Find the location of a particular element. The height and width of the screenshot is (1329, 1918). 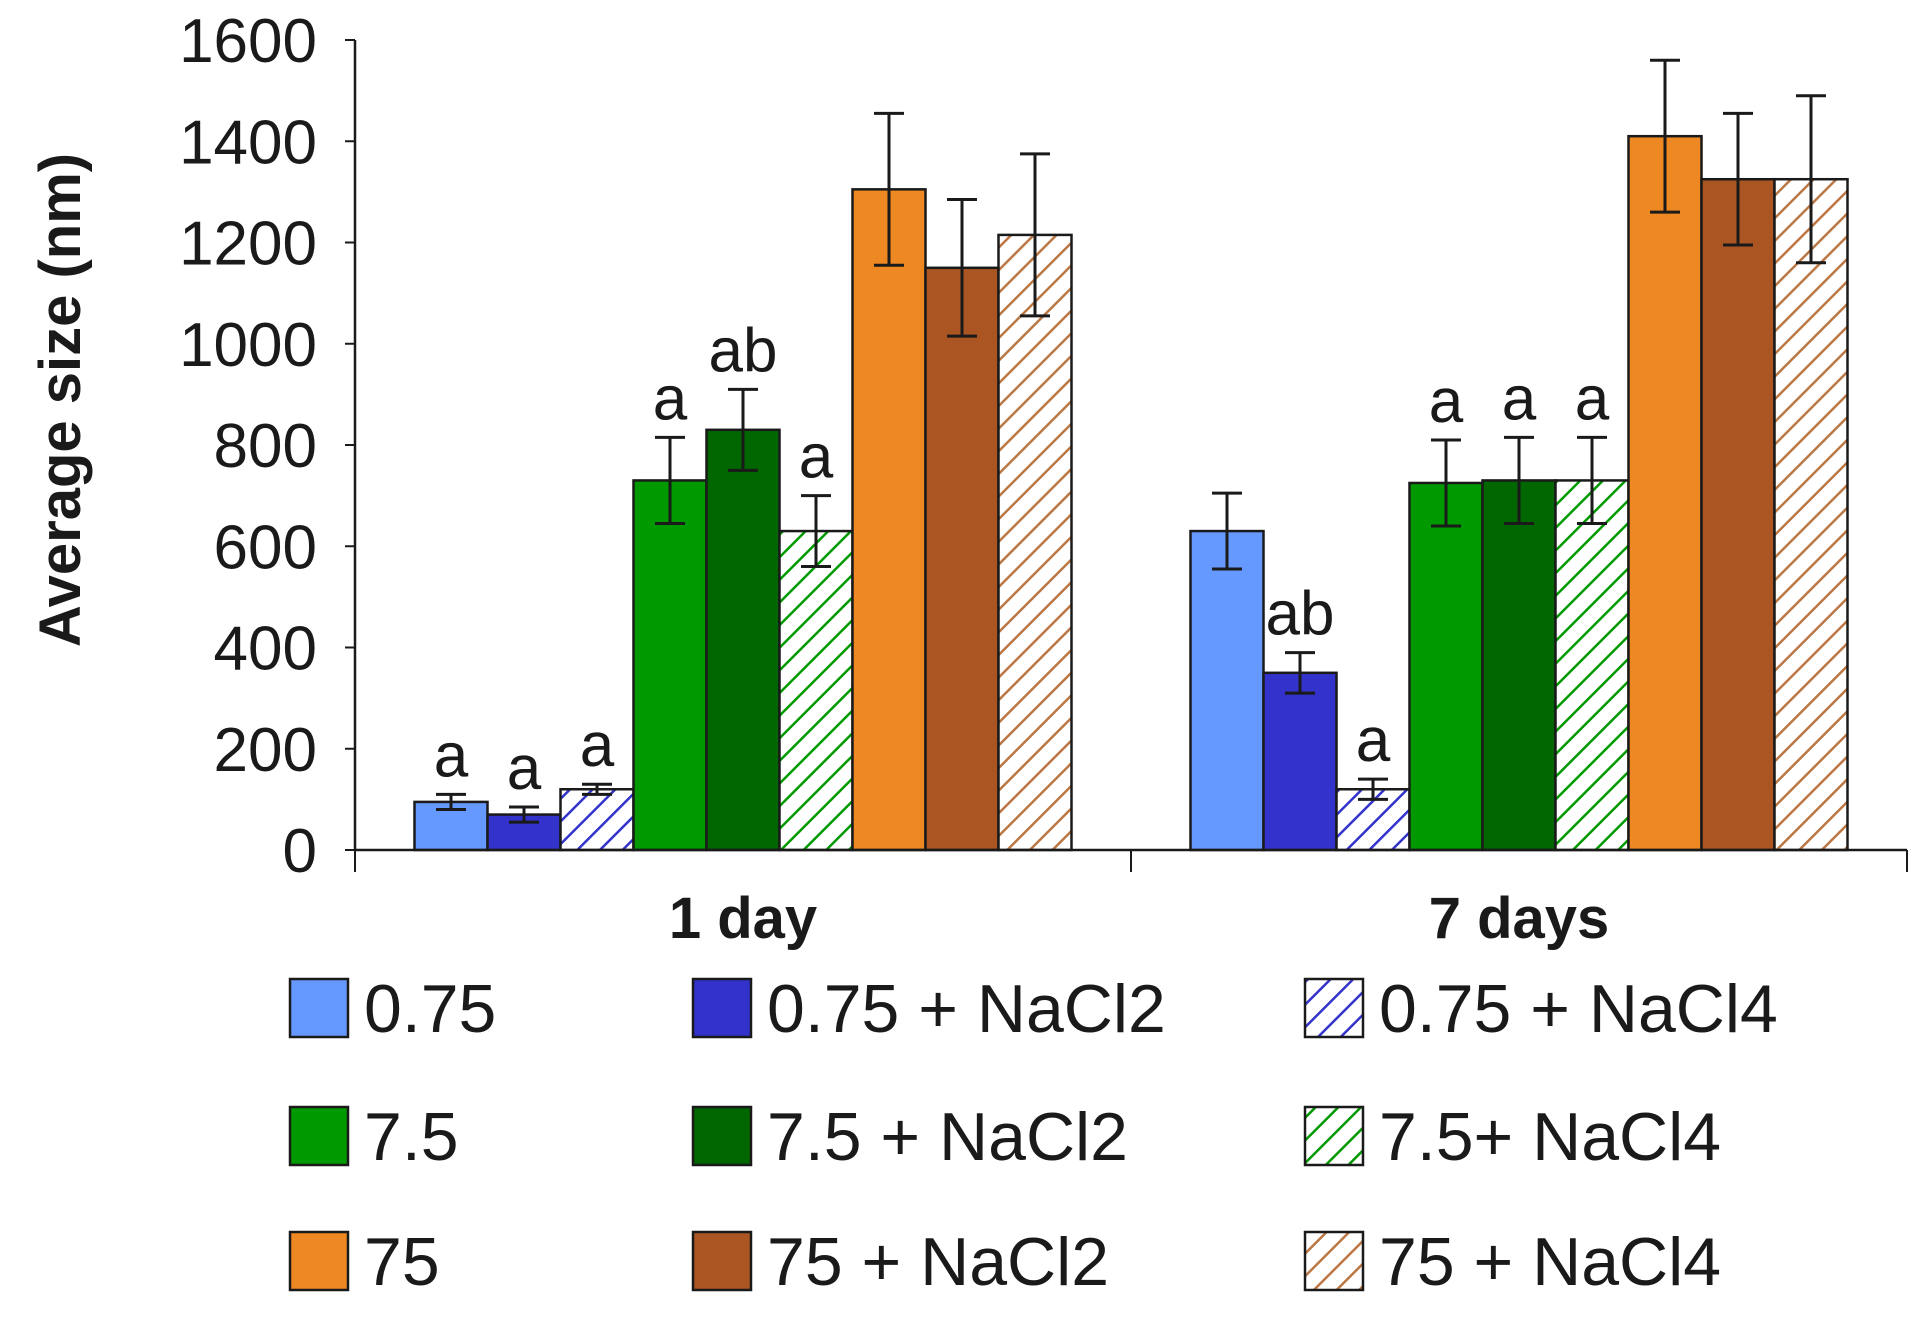

x-category-label: 1 day is located at coordinates (743, 918).